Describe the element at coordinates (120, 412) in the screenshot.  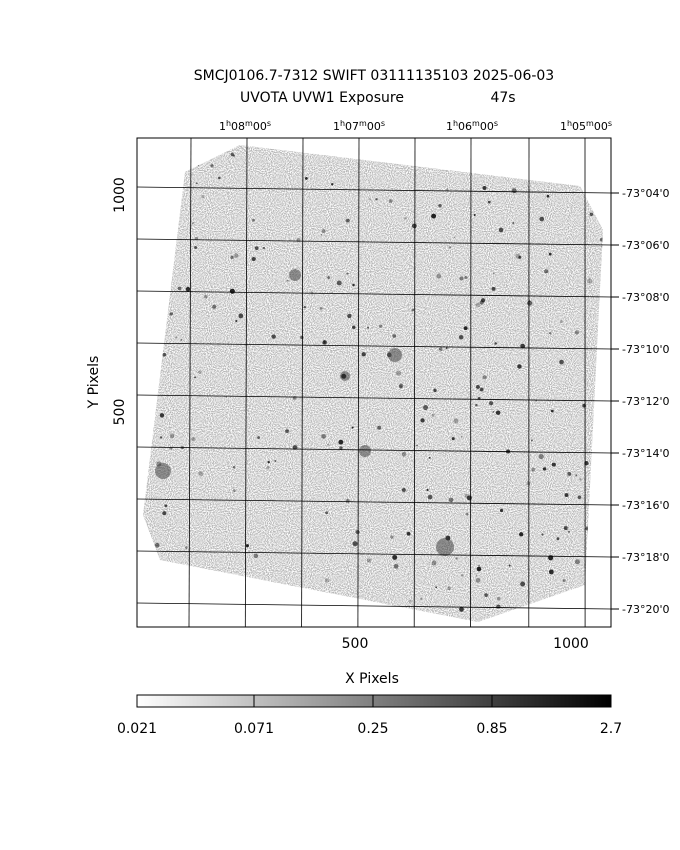
I see `y-tick-label: 500` at that location.